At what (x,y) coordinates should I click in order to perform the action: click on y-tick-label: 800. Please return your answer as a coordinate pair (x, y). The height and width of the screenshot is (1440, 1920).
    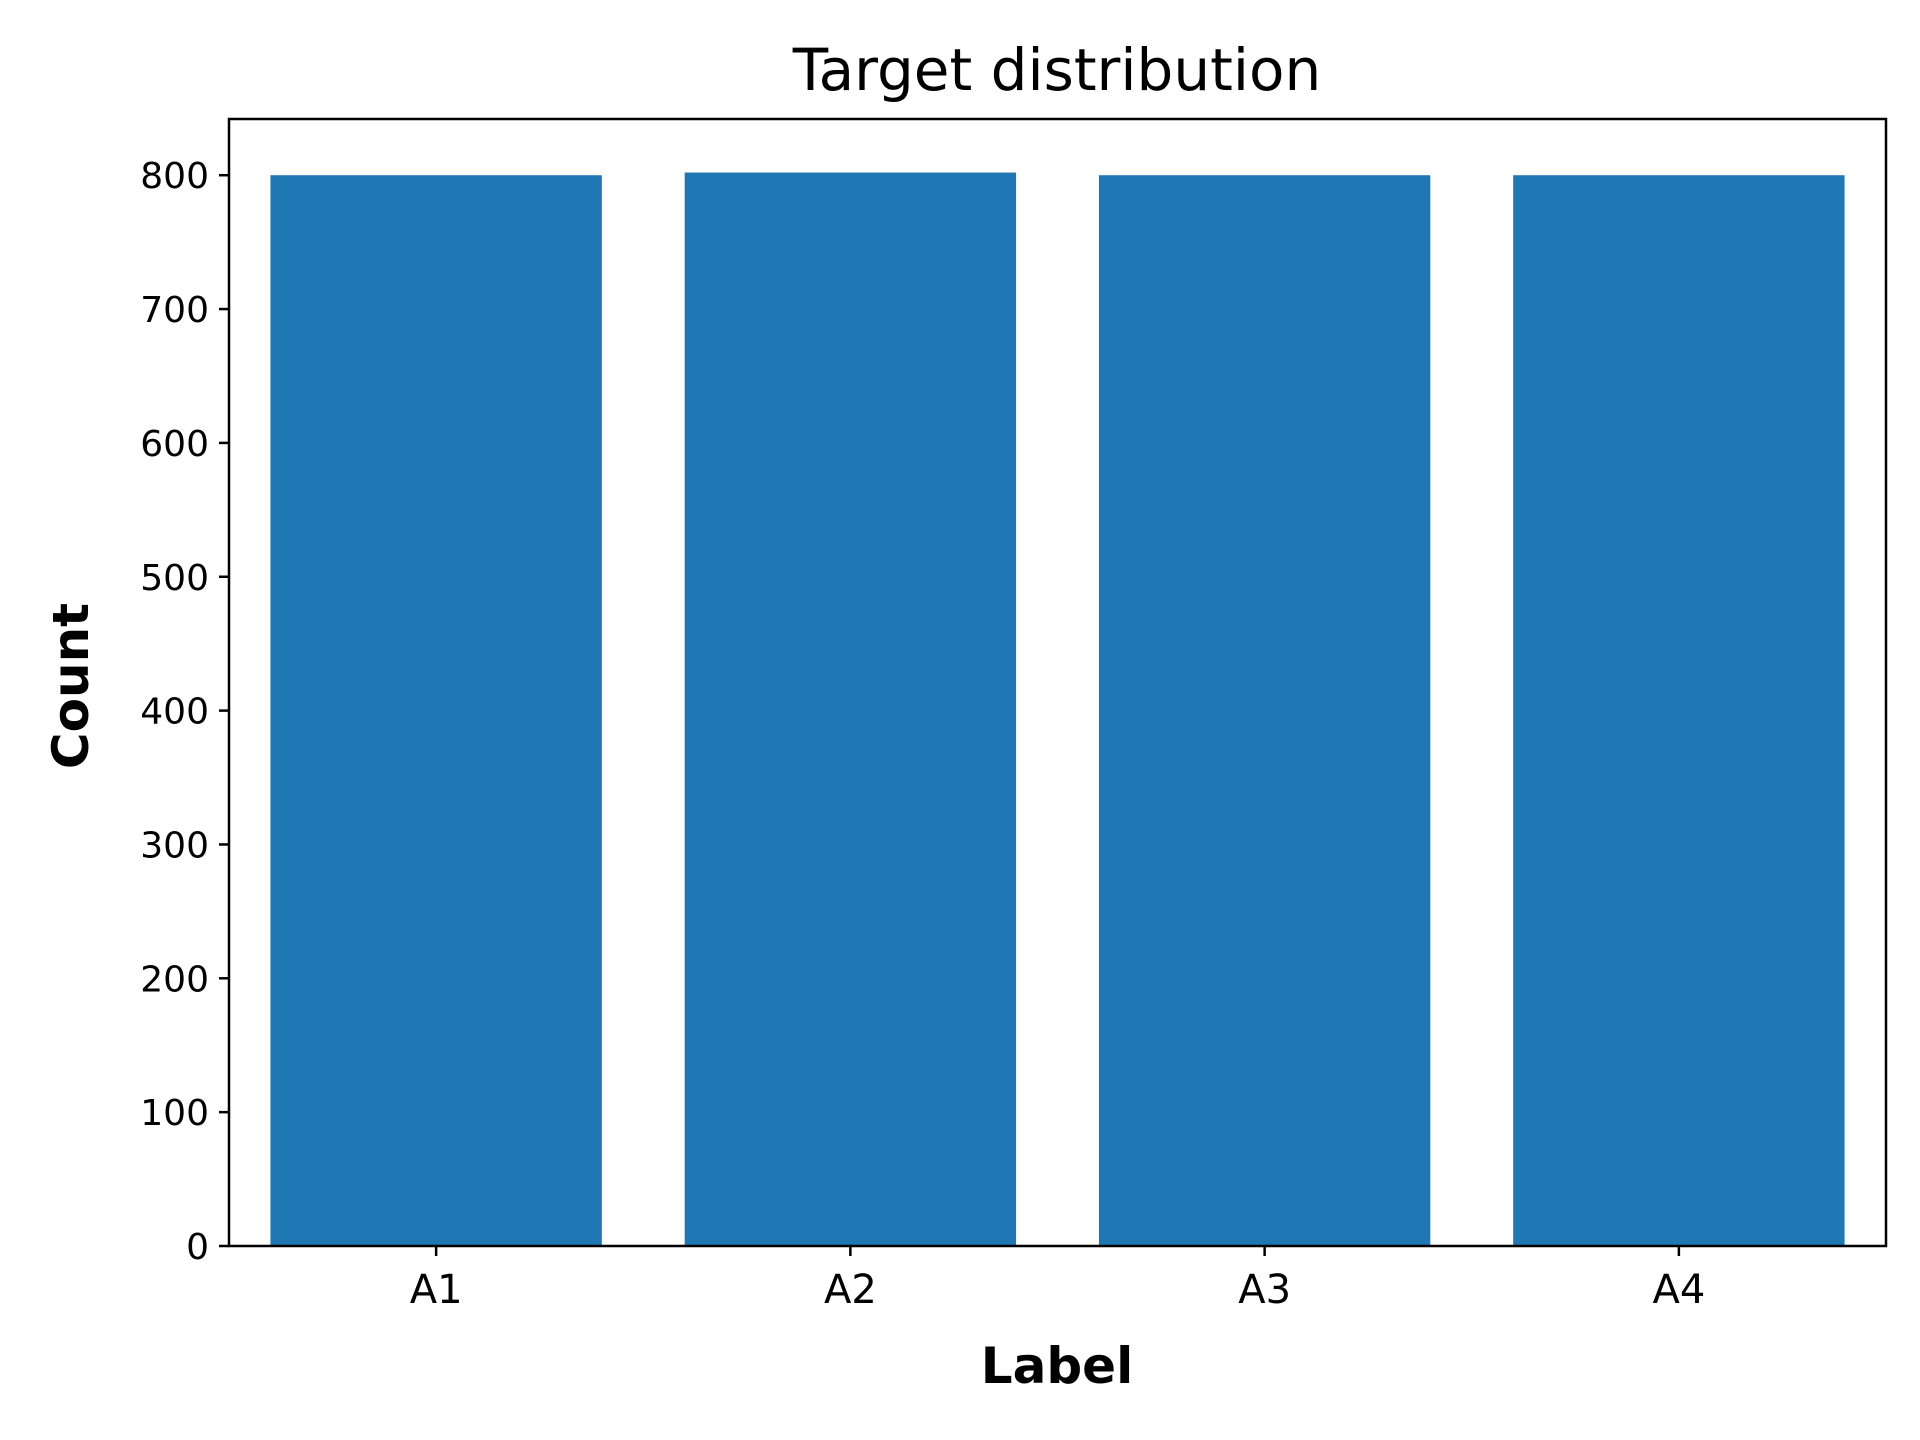
    Looking at the image, I should click on (174, 176).